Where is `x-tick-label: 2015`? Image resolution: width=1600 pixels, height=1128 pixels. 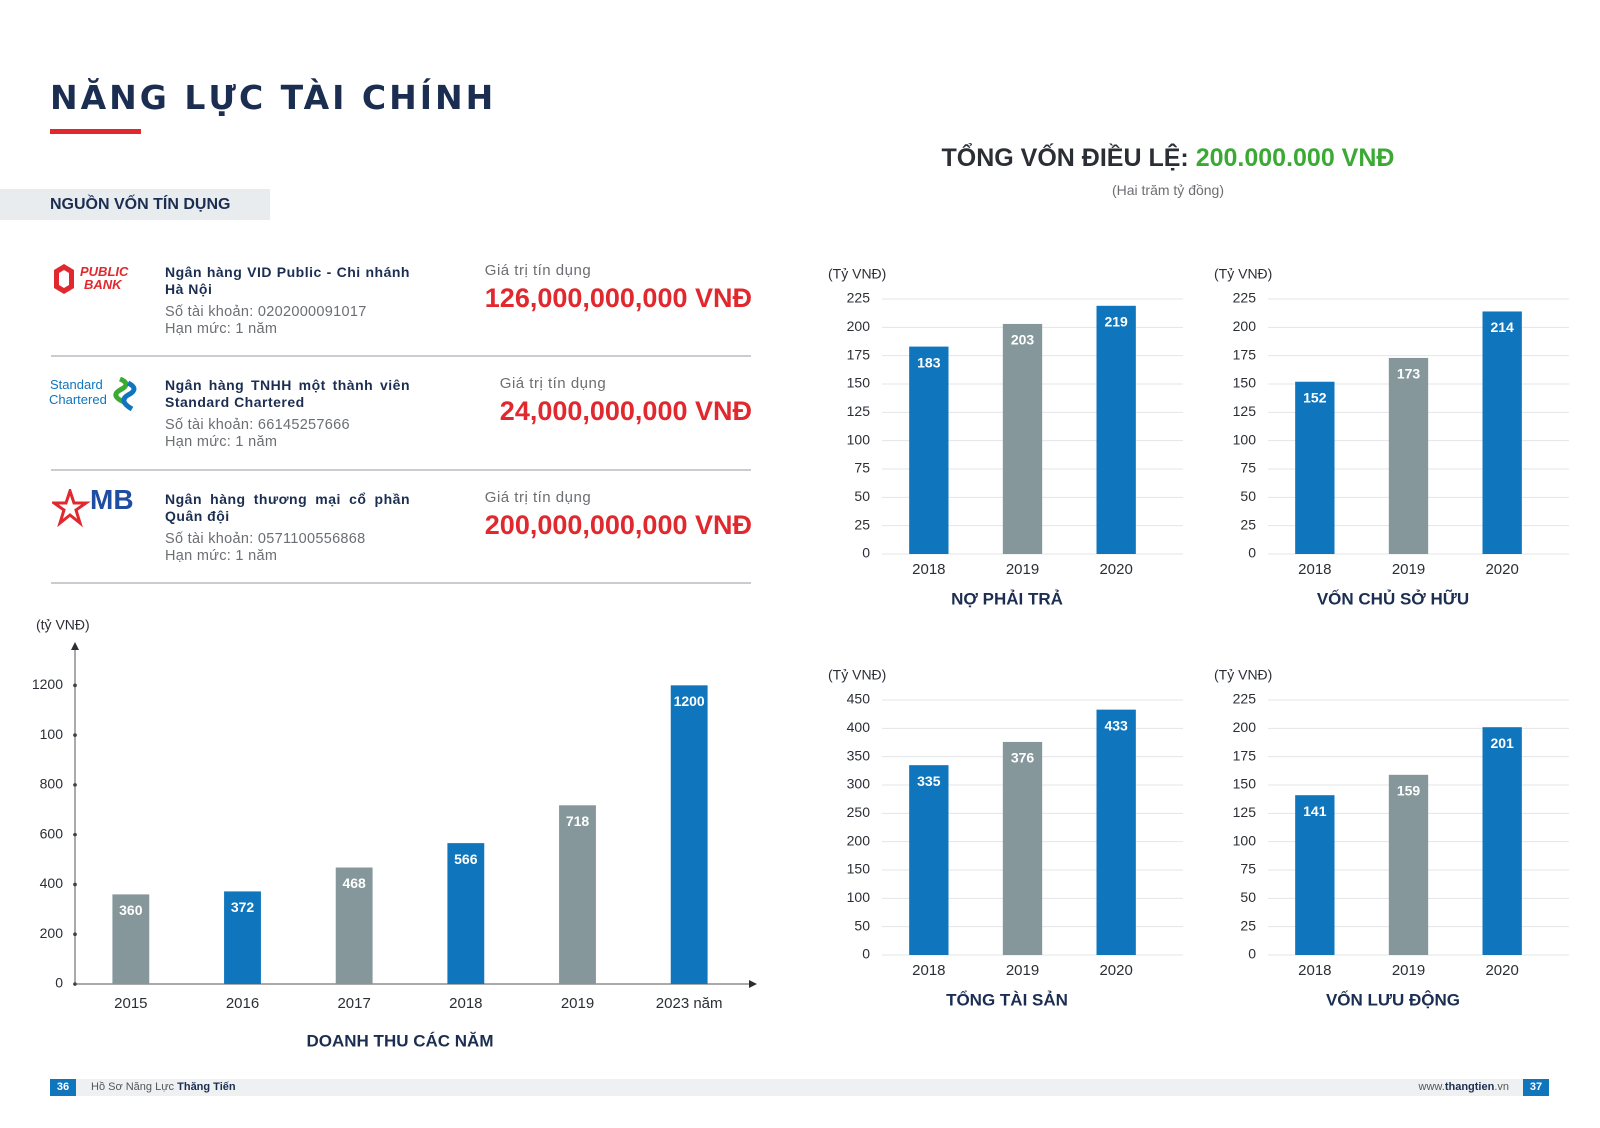
x-tick-label: 2015 is located at coordinates (130, 1003).